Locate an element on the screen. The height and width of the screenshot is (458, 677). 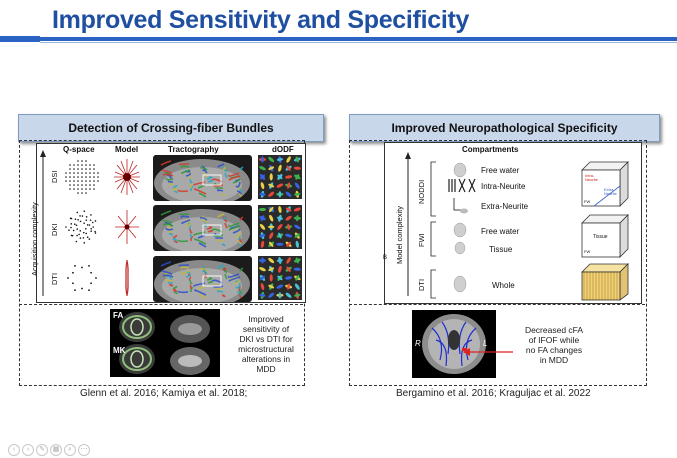
left-caption-line: sensitivity of is located at coordinates (266, 329).